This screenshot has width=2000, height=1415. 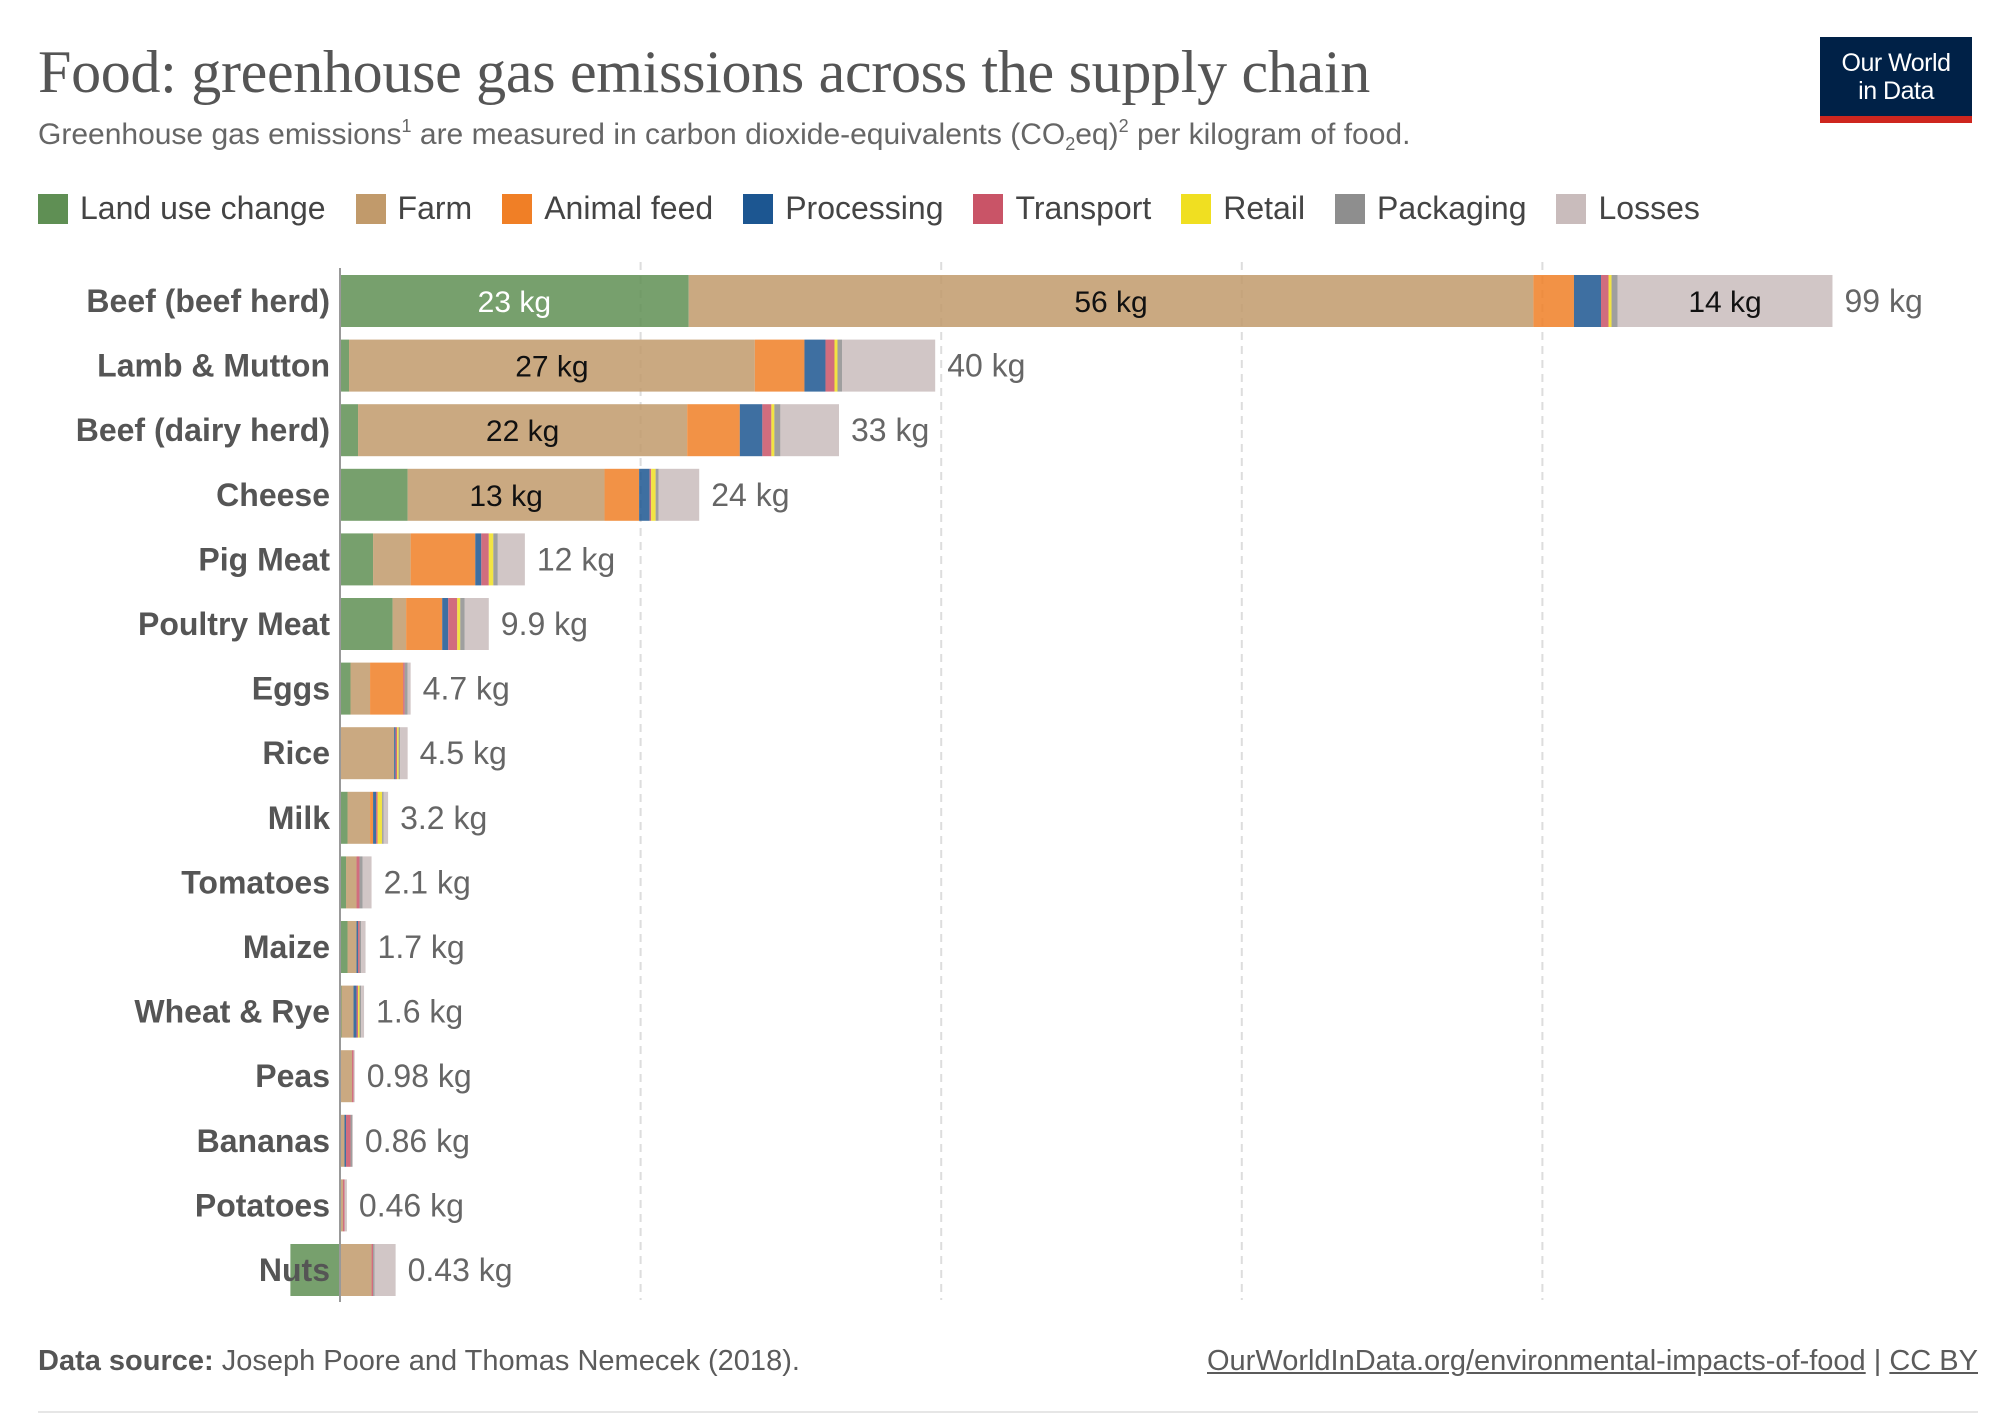 I want to click on footnote-ref-2: 2, so click(x=1123, y=126).